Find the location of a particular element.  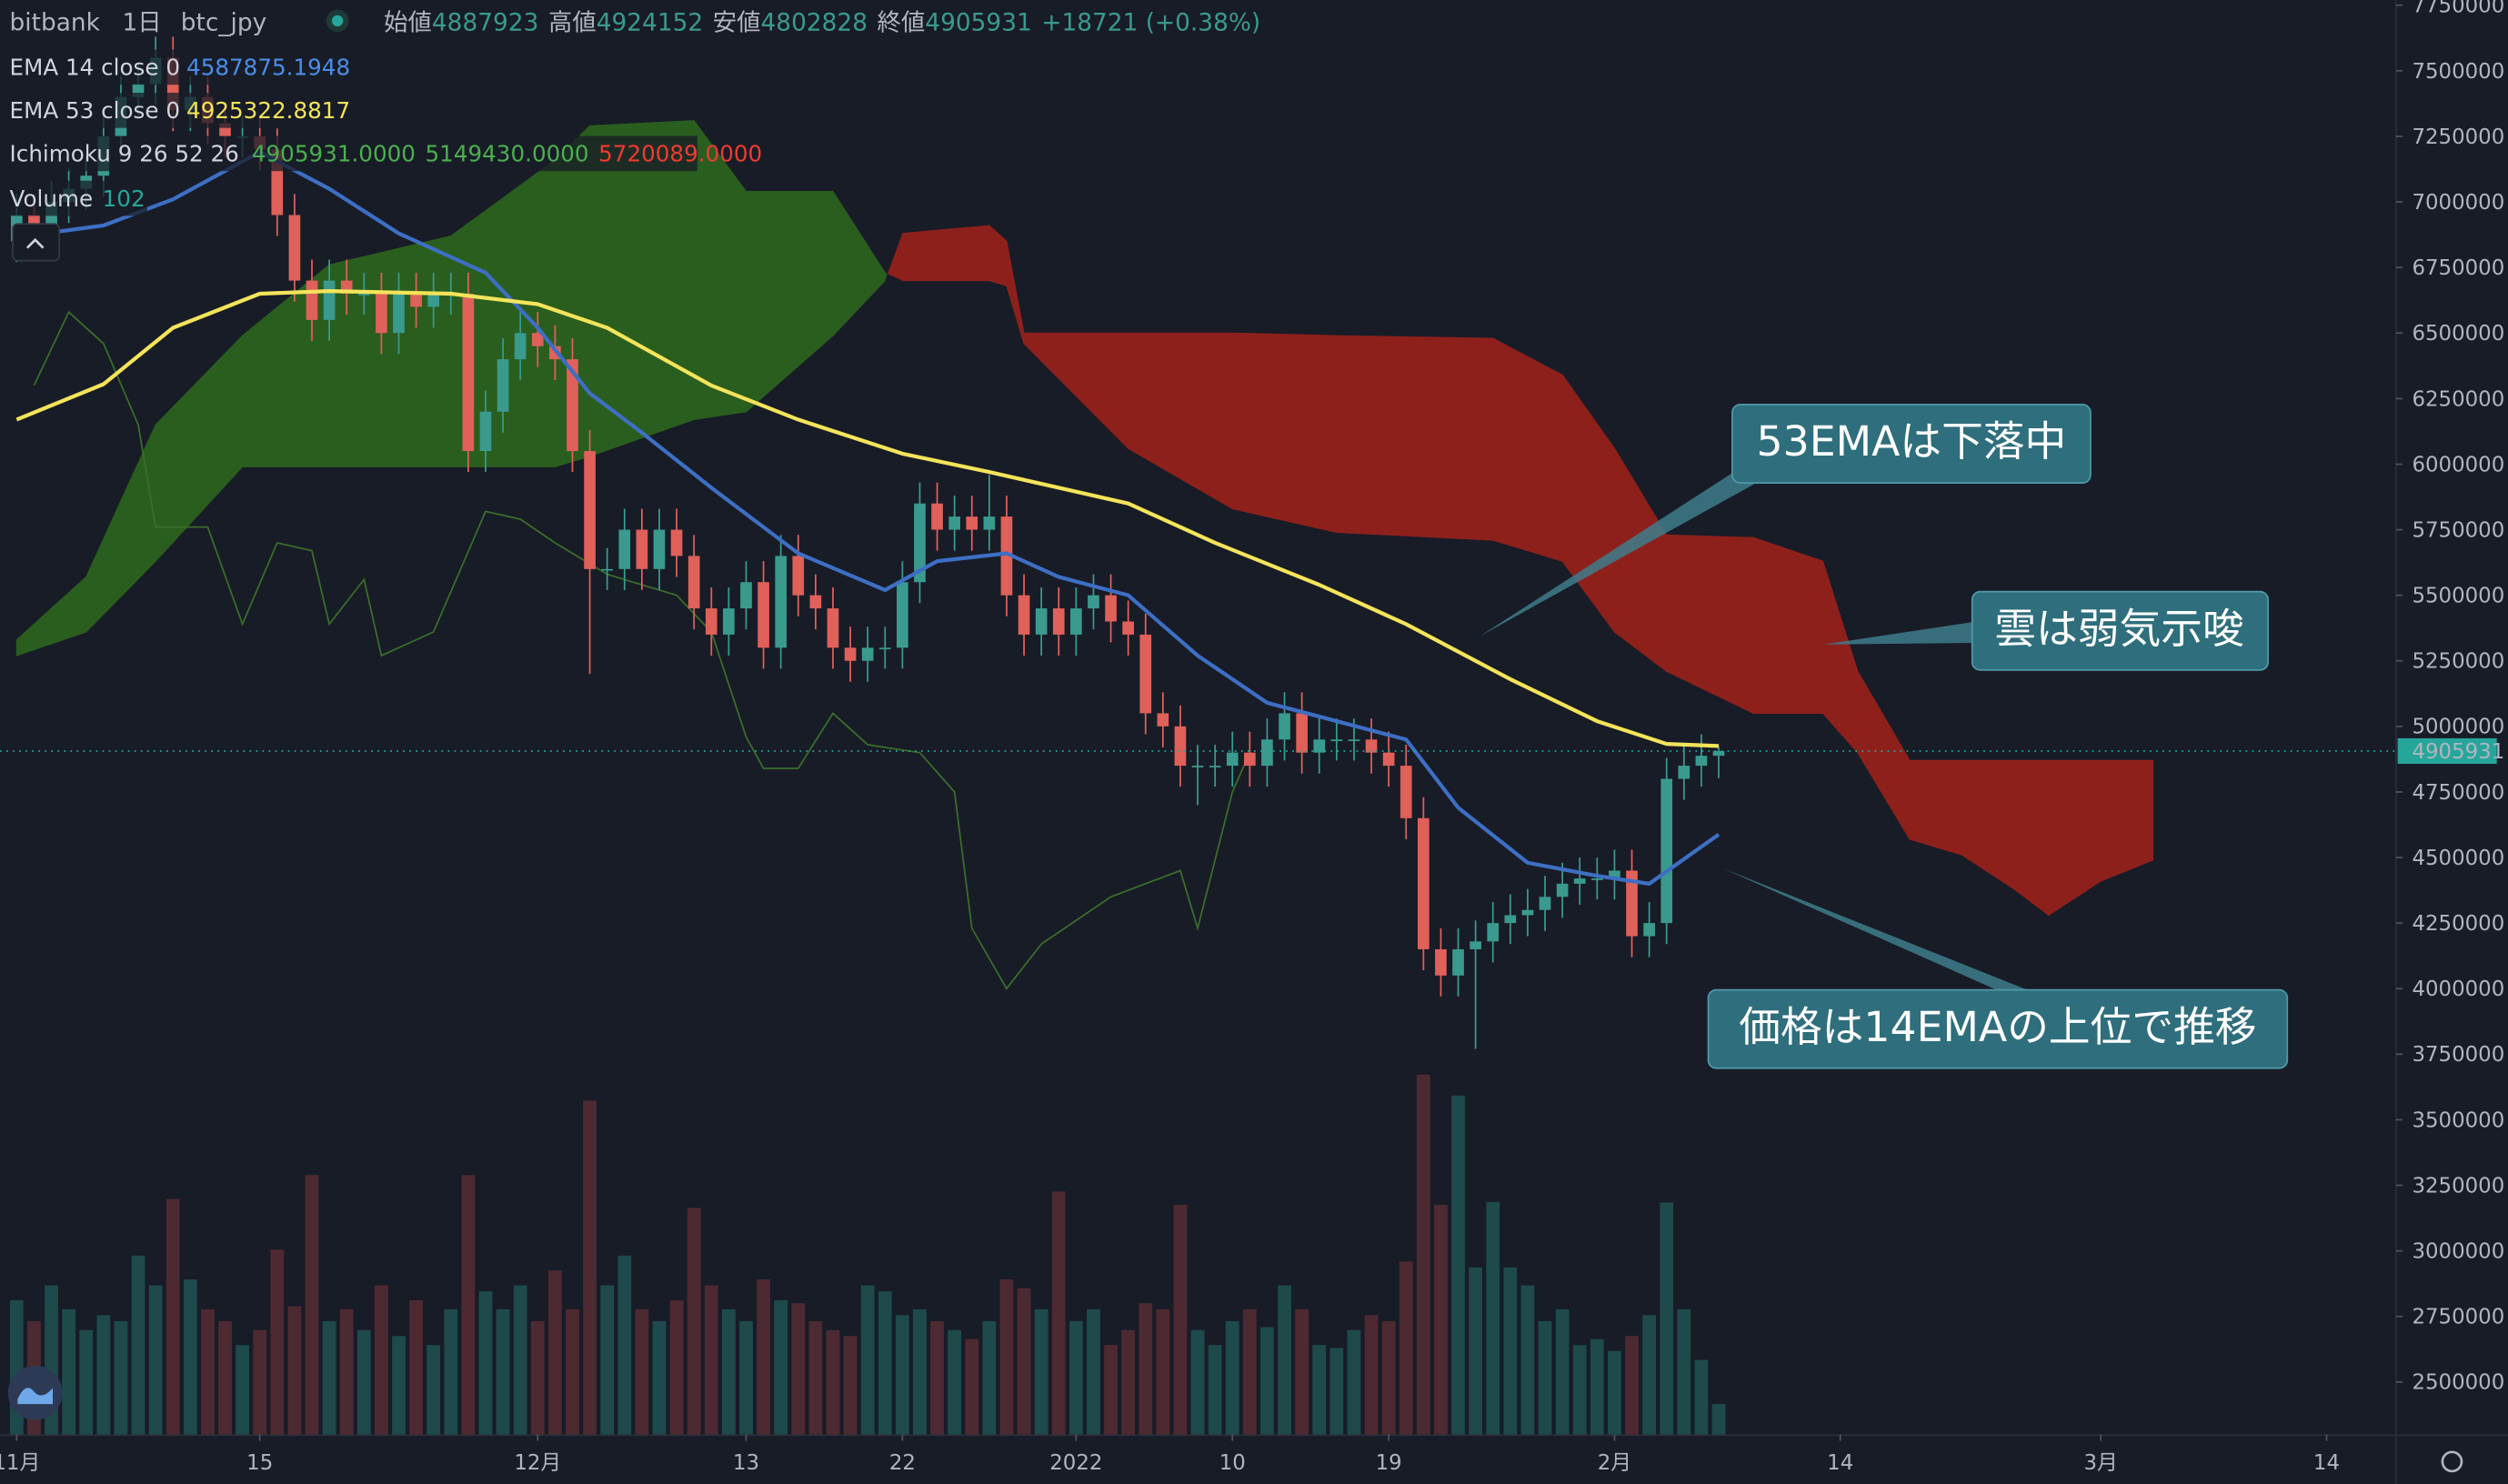

y-tick-label: 7250000 is located at coordinates (2458, 137).